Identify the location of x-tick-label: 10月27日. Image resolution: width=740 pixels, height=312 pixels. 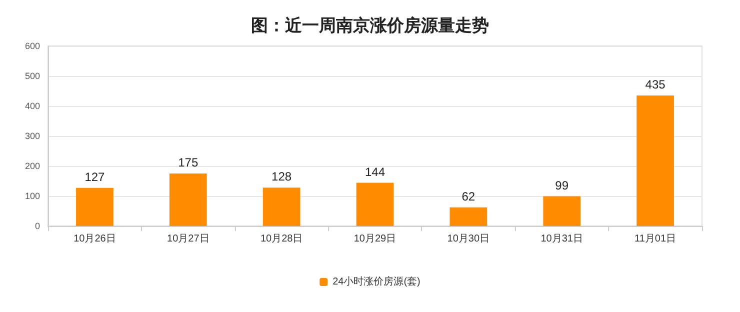
(188, 239).